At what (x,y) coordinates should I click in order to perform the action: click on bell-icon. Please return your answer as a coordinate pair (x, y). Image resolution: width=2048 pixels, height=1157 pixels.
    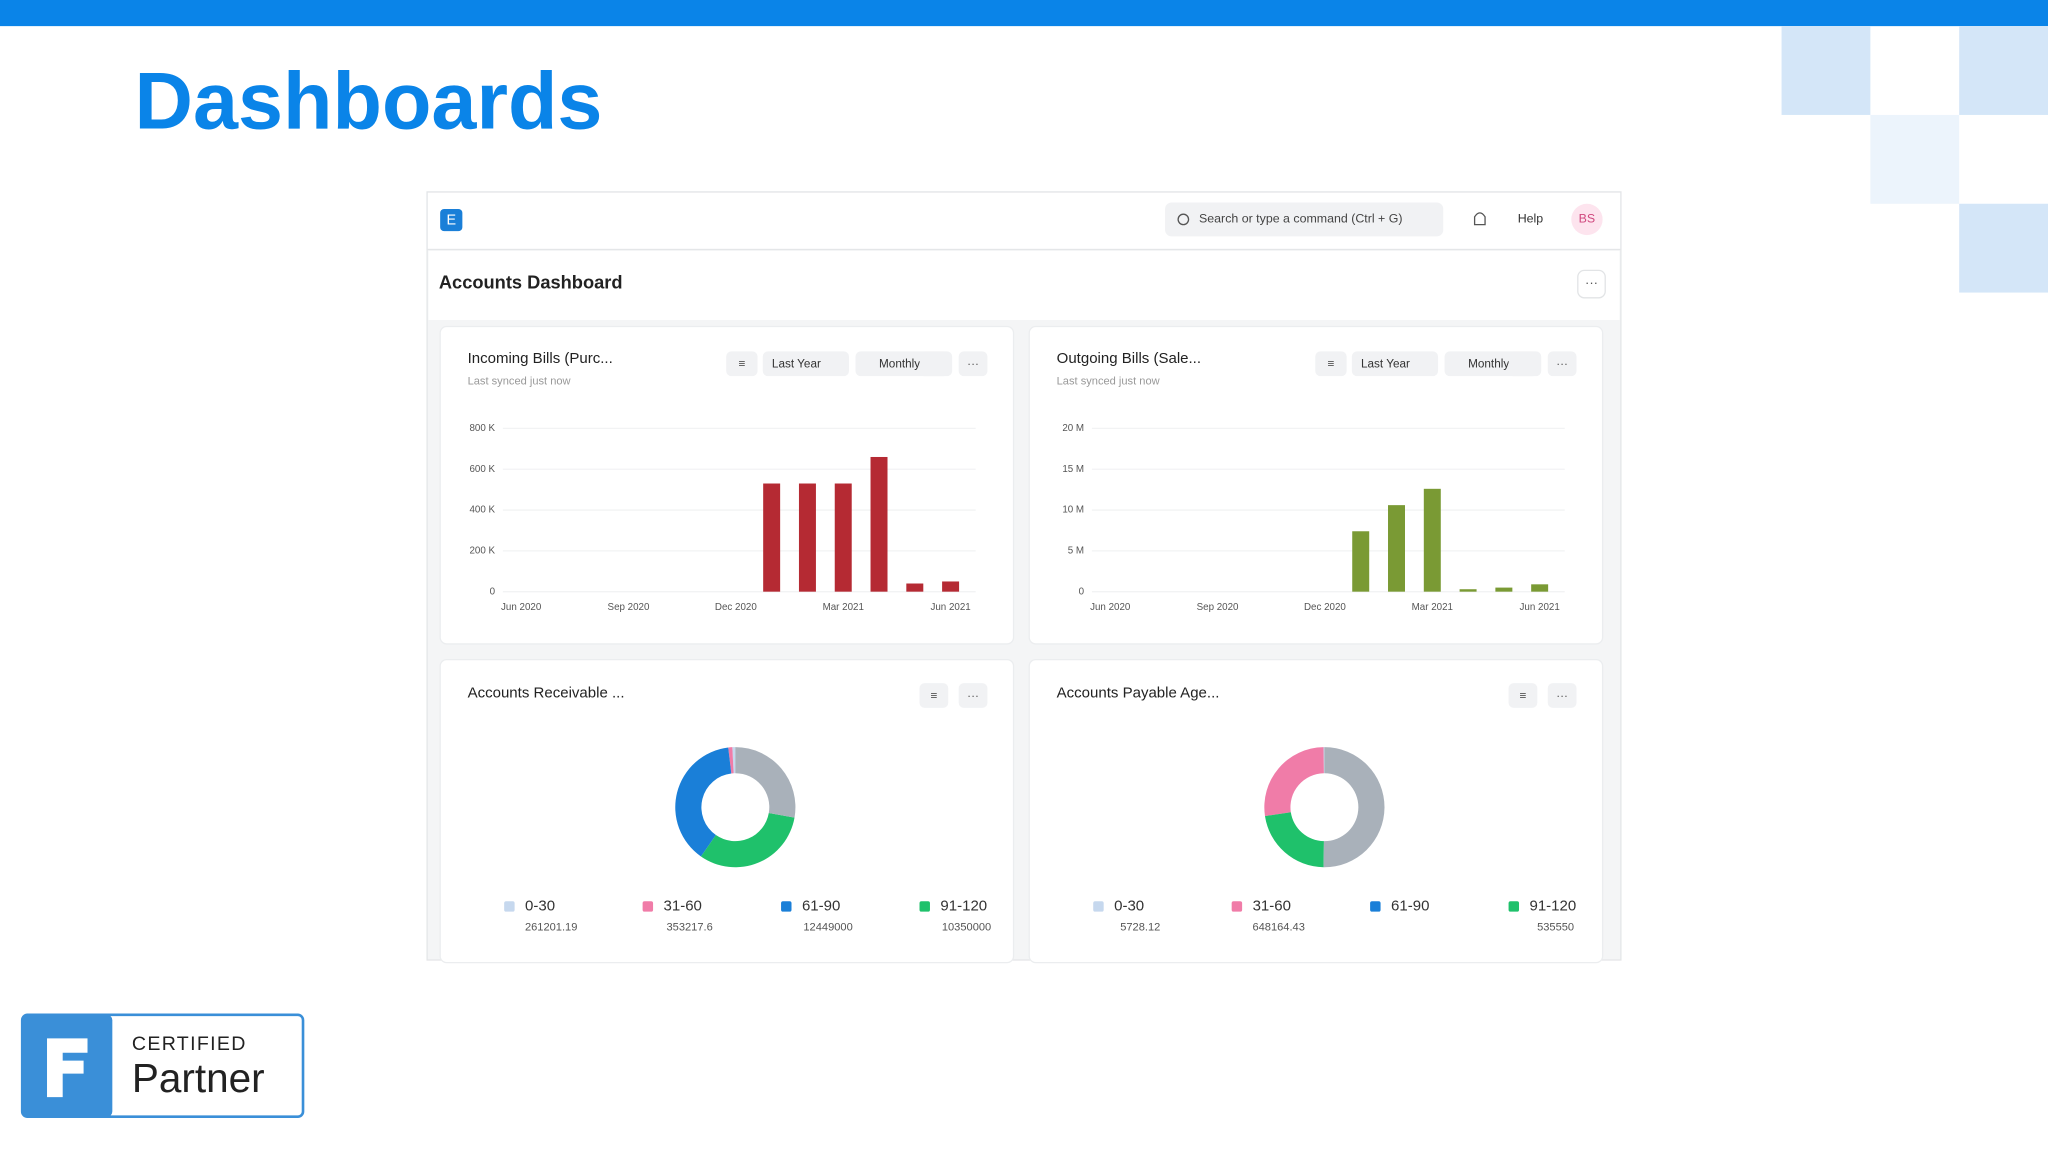
    Looking at the image, I should click on (1479, 219).